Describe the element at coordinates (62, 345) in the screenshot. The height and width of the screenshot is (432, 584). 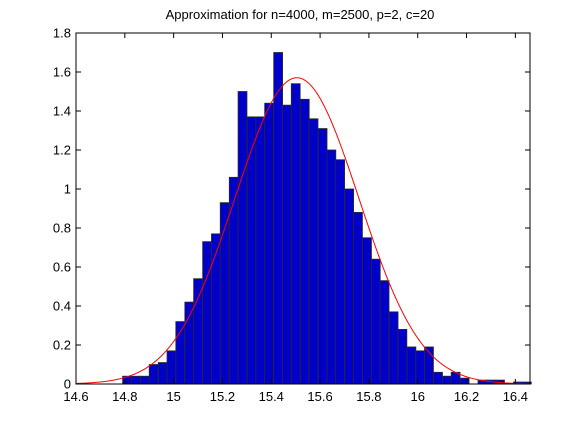
I see `y-tick-label: 0.2` at that location.